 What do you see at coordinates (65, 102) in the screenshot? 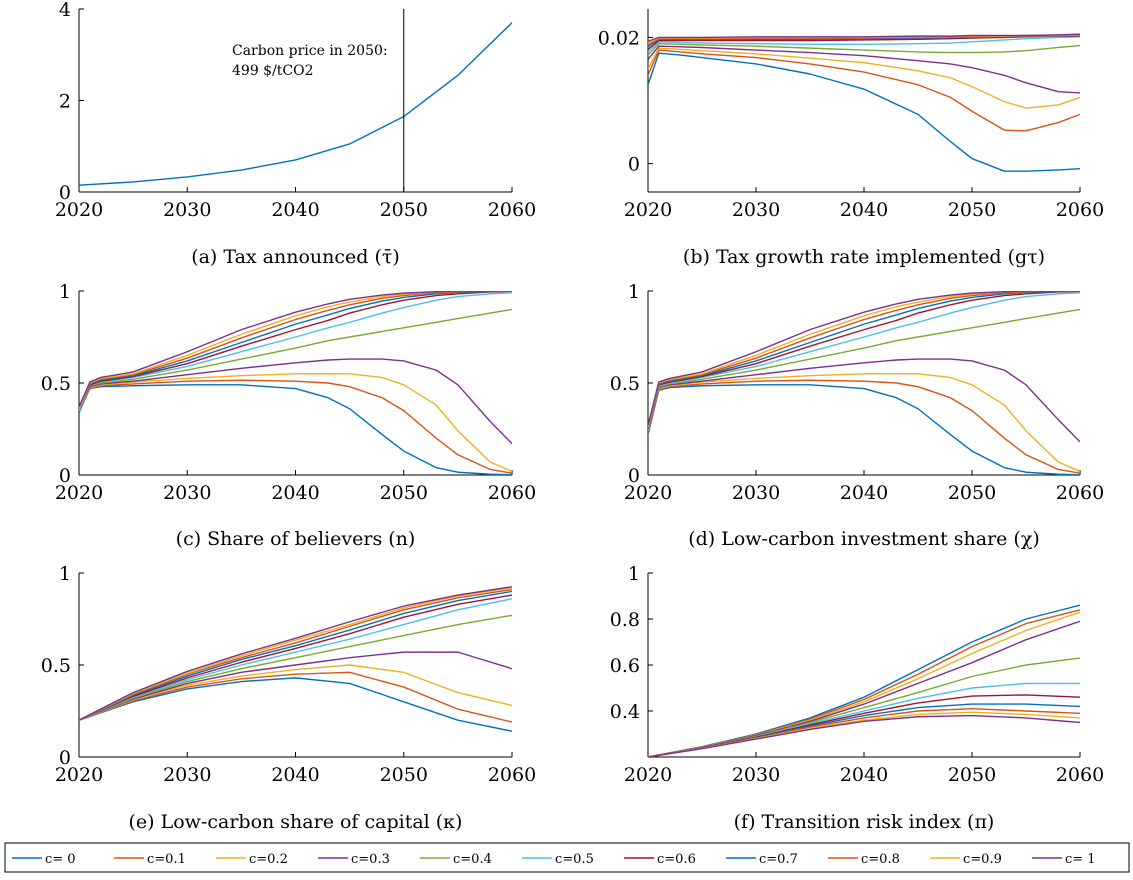
I see `y-tick-label: 2` at bounding box center [65, 102].